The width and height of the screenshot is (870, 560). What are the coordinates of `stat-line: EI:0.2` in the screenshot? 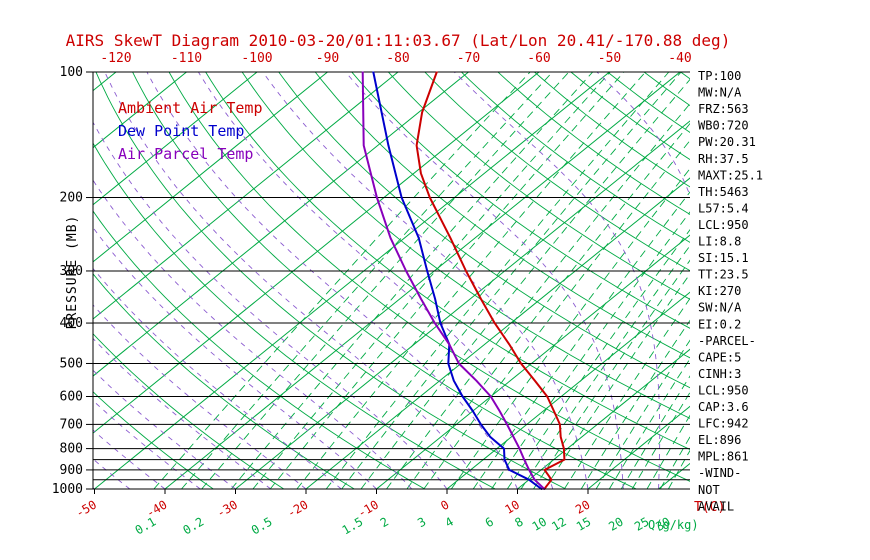 It's located at (719, 324).